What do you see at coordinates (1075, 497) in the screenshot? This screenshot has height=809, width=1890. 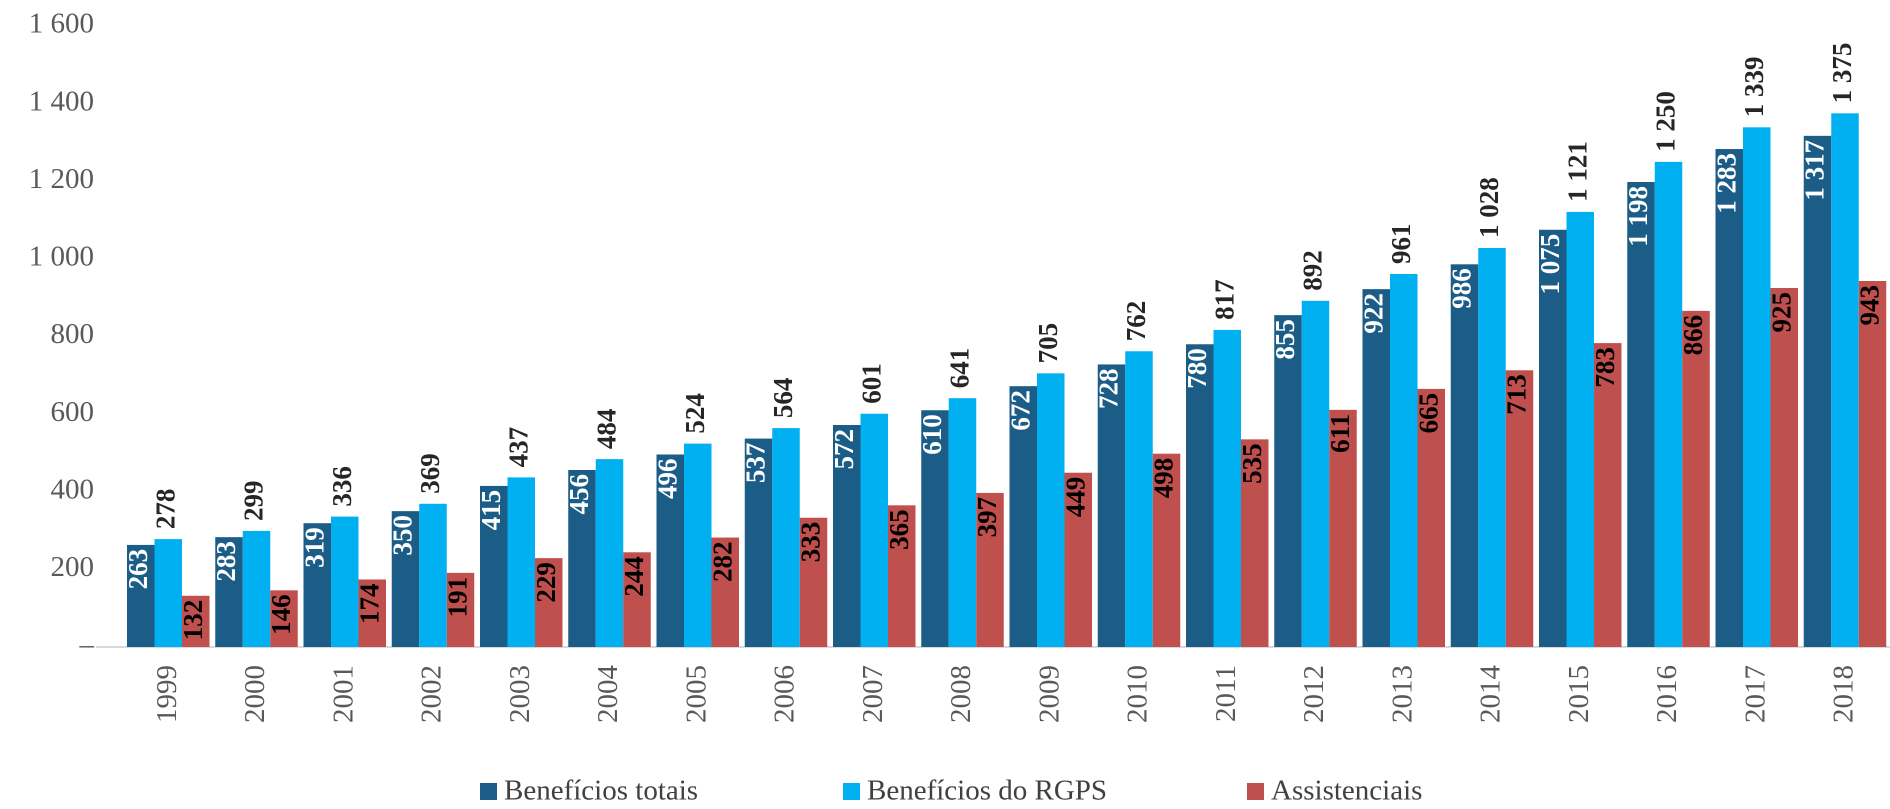 I see `value-label: 449` at bounding box center [1075, 497].